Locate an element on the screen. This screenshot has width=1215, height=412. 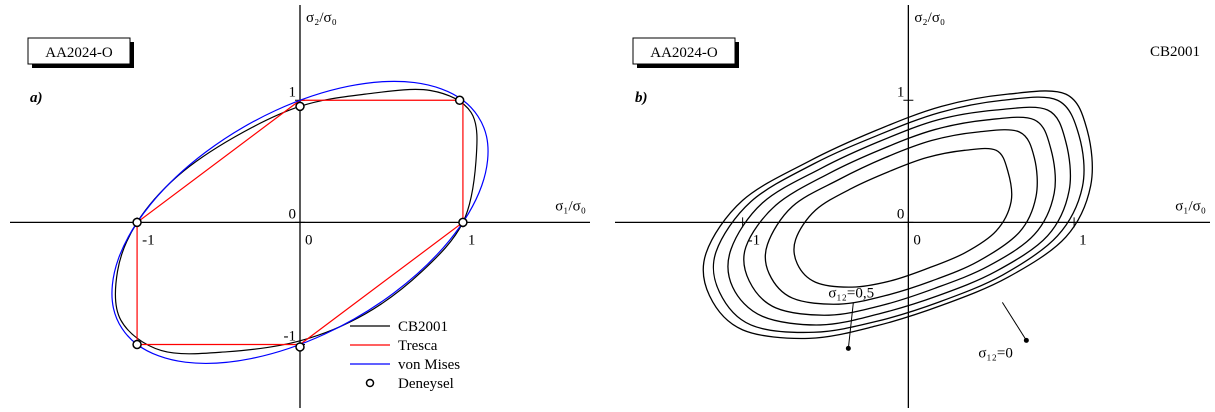
legend-label: Deneysel is located at coordinates (426, 384).